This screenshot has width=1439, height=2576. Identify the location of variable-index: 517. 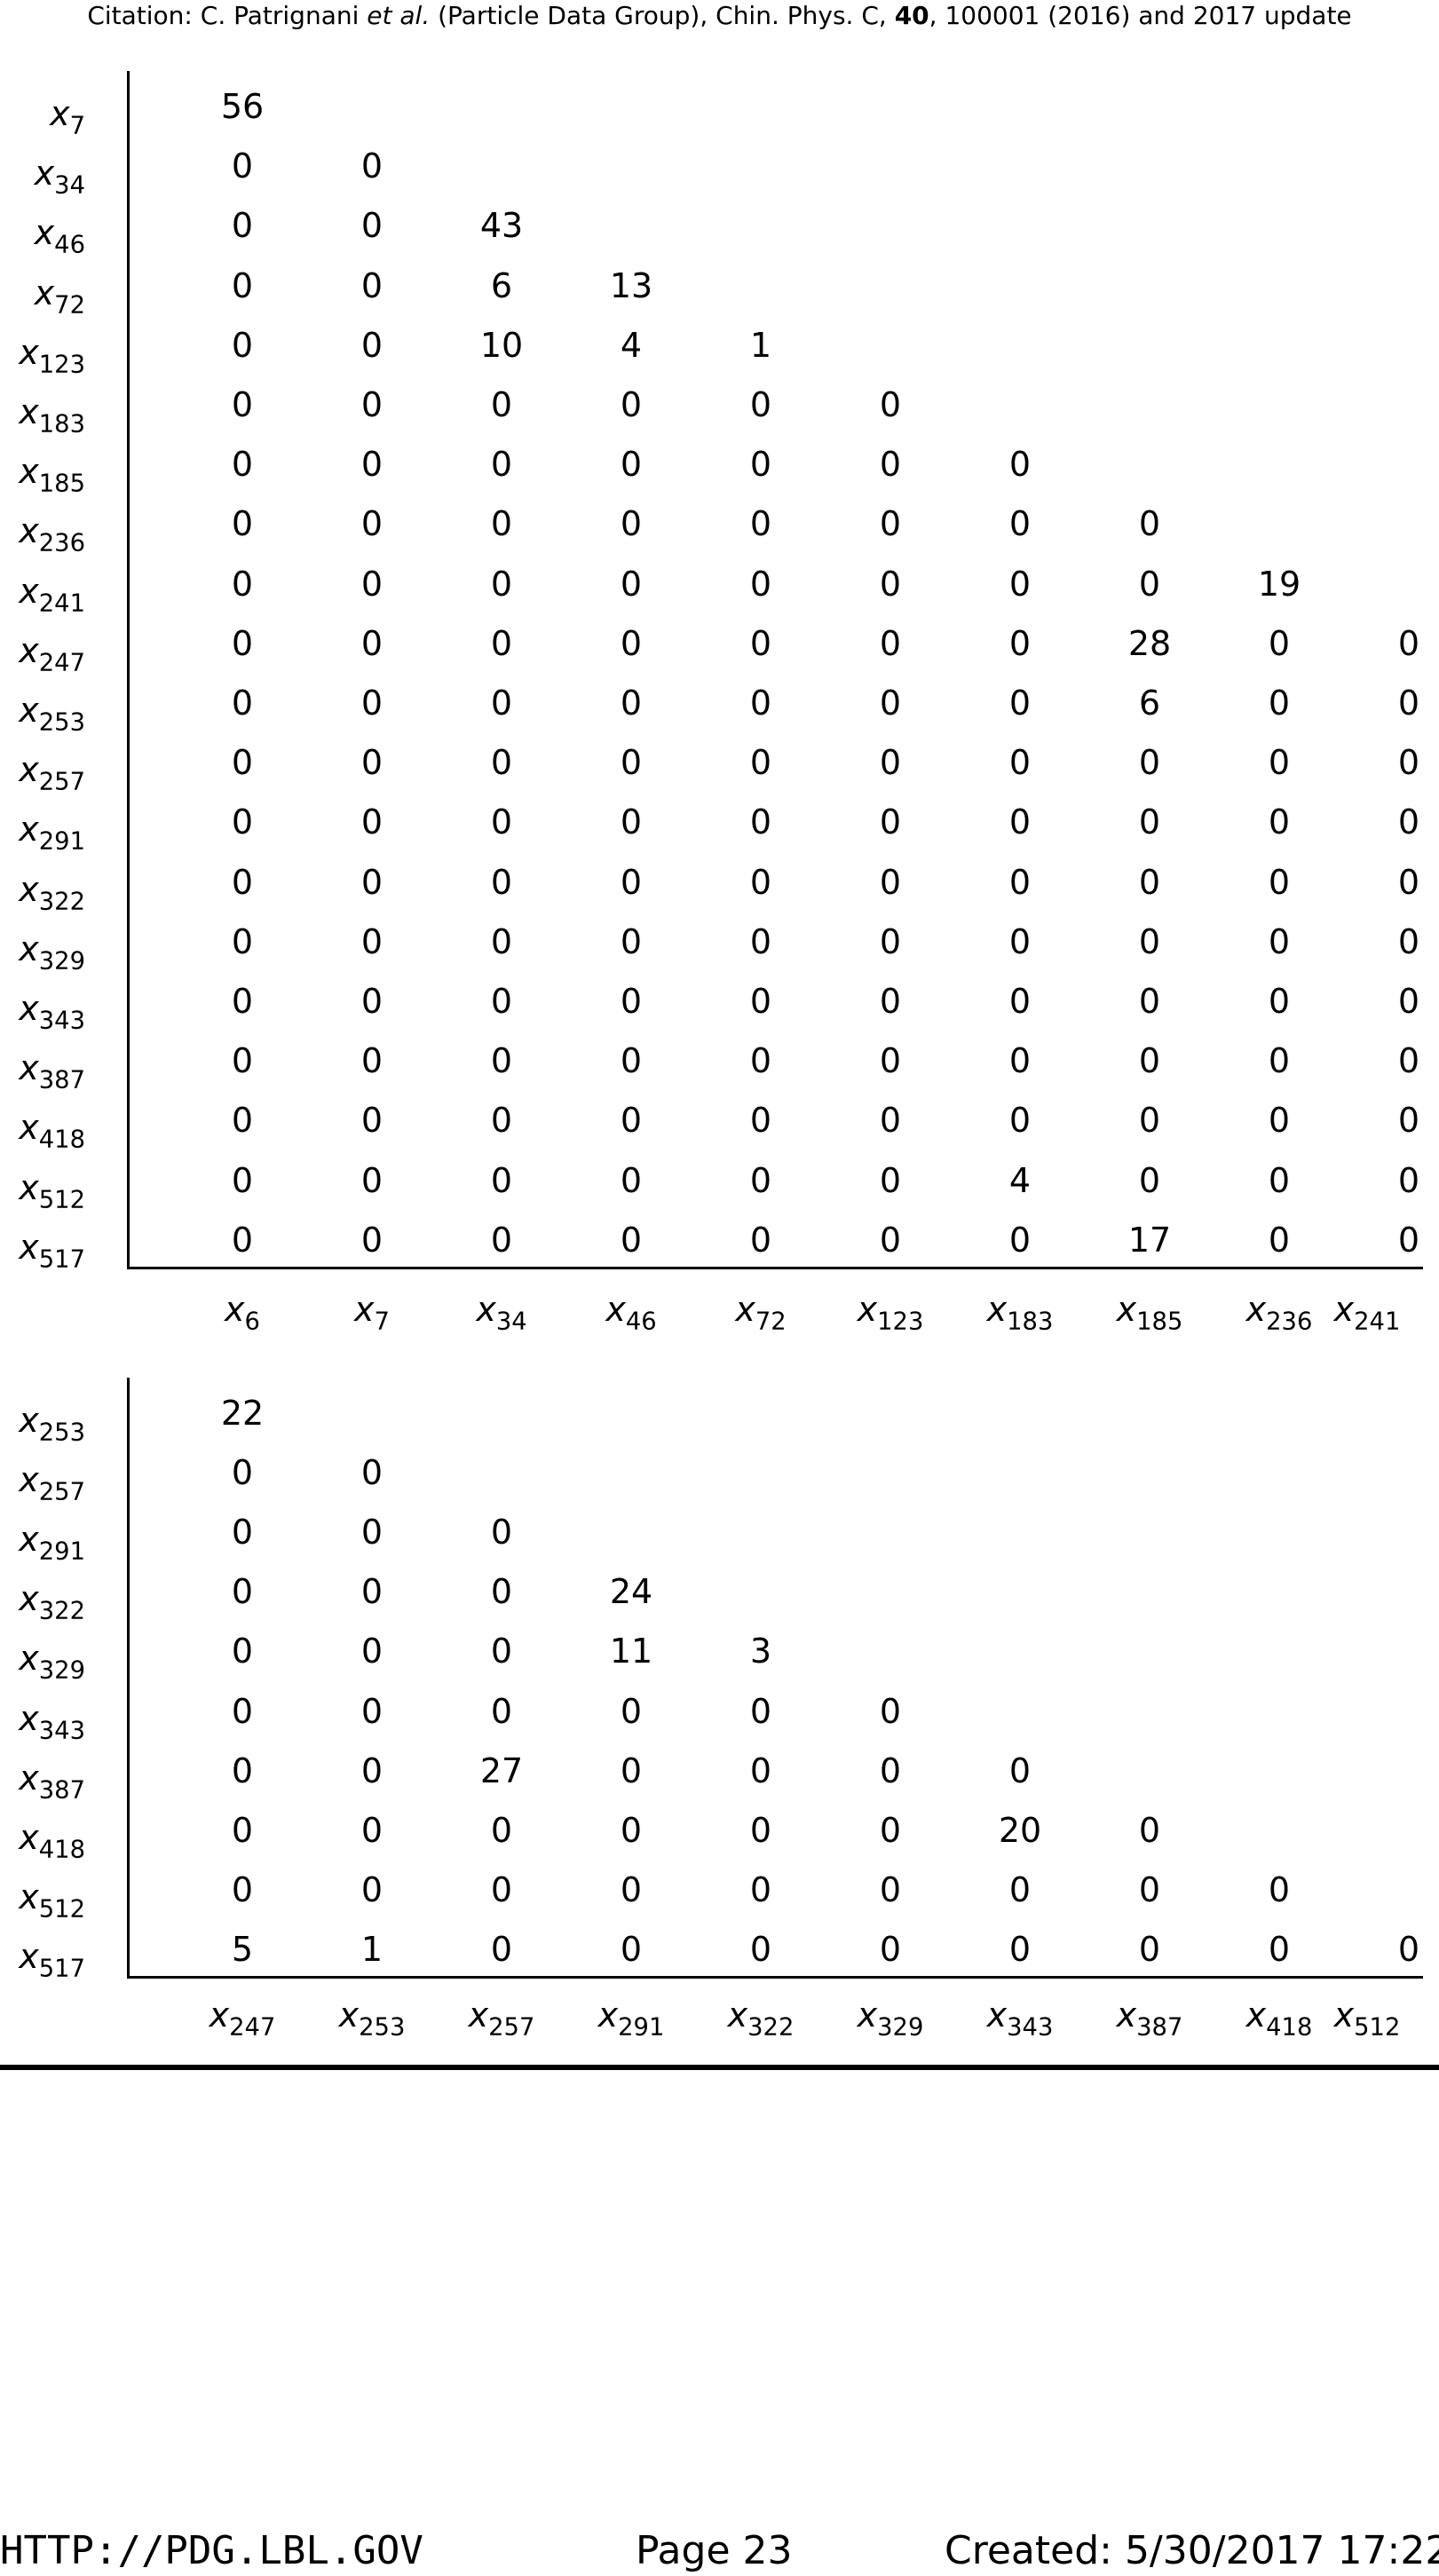
(61, 1259).